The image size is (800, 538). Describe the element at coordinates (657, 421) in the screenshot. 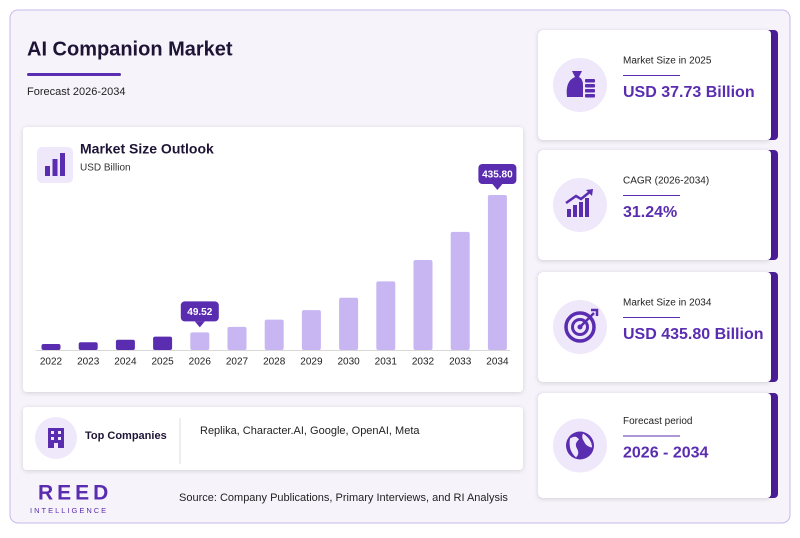

I see `stat-label: Forecast period` at that location.